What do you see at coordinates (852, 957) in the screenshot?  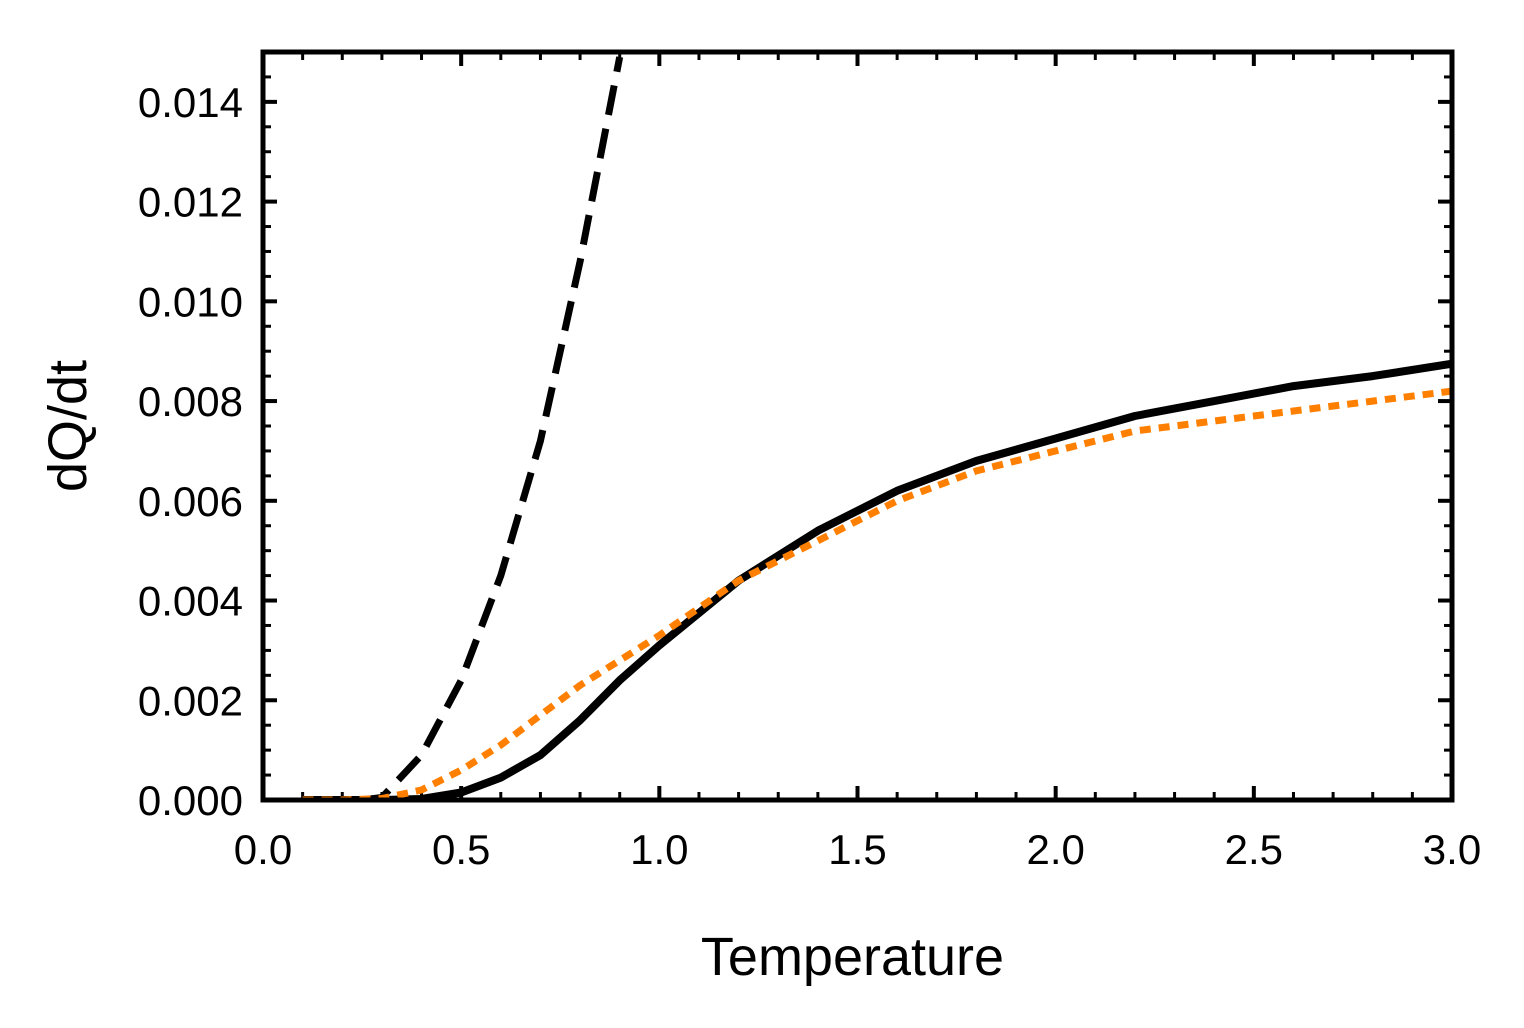 I see `x-axis-title: Temperature` at bounding box center [852, 957].